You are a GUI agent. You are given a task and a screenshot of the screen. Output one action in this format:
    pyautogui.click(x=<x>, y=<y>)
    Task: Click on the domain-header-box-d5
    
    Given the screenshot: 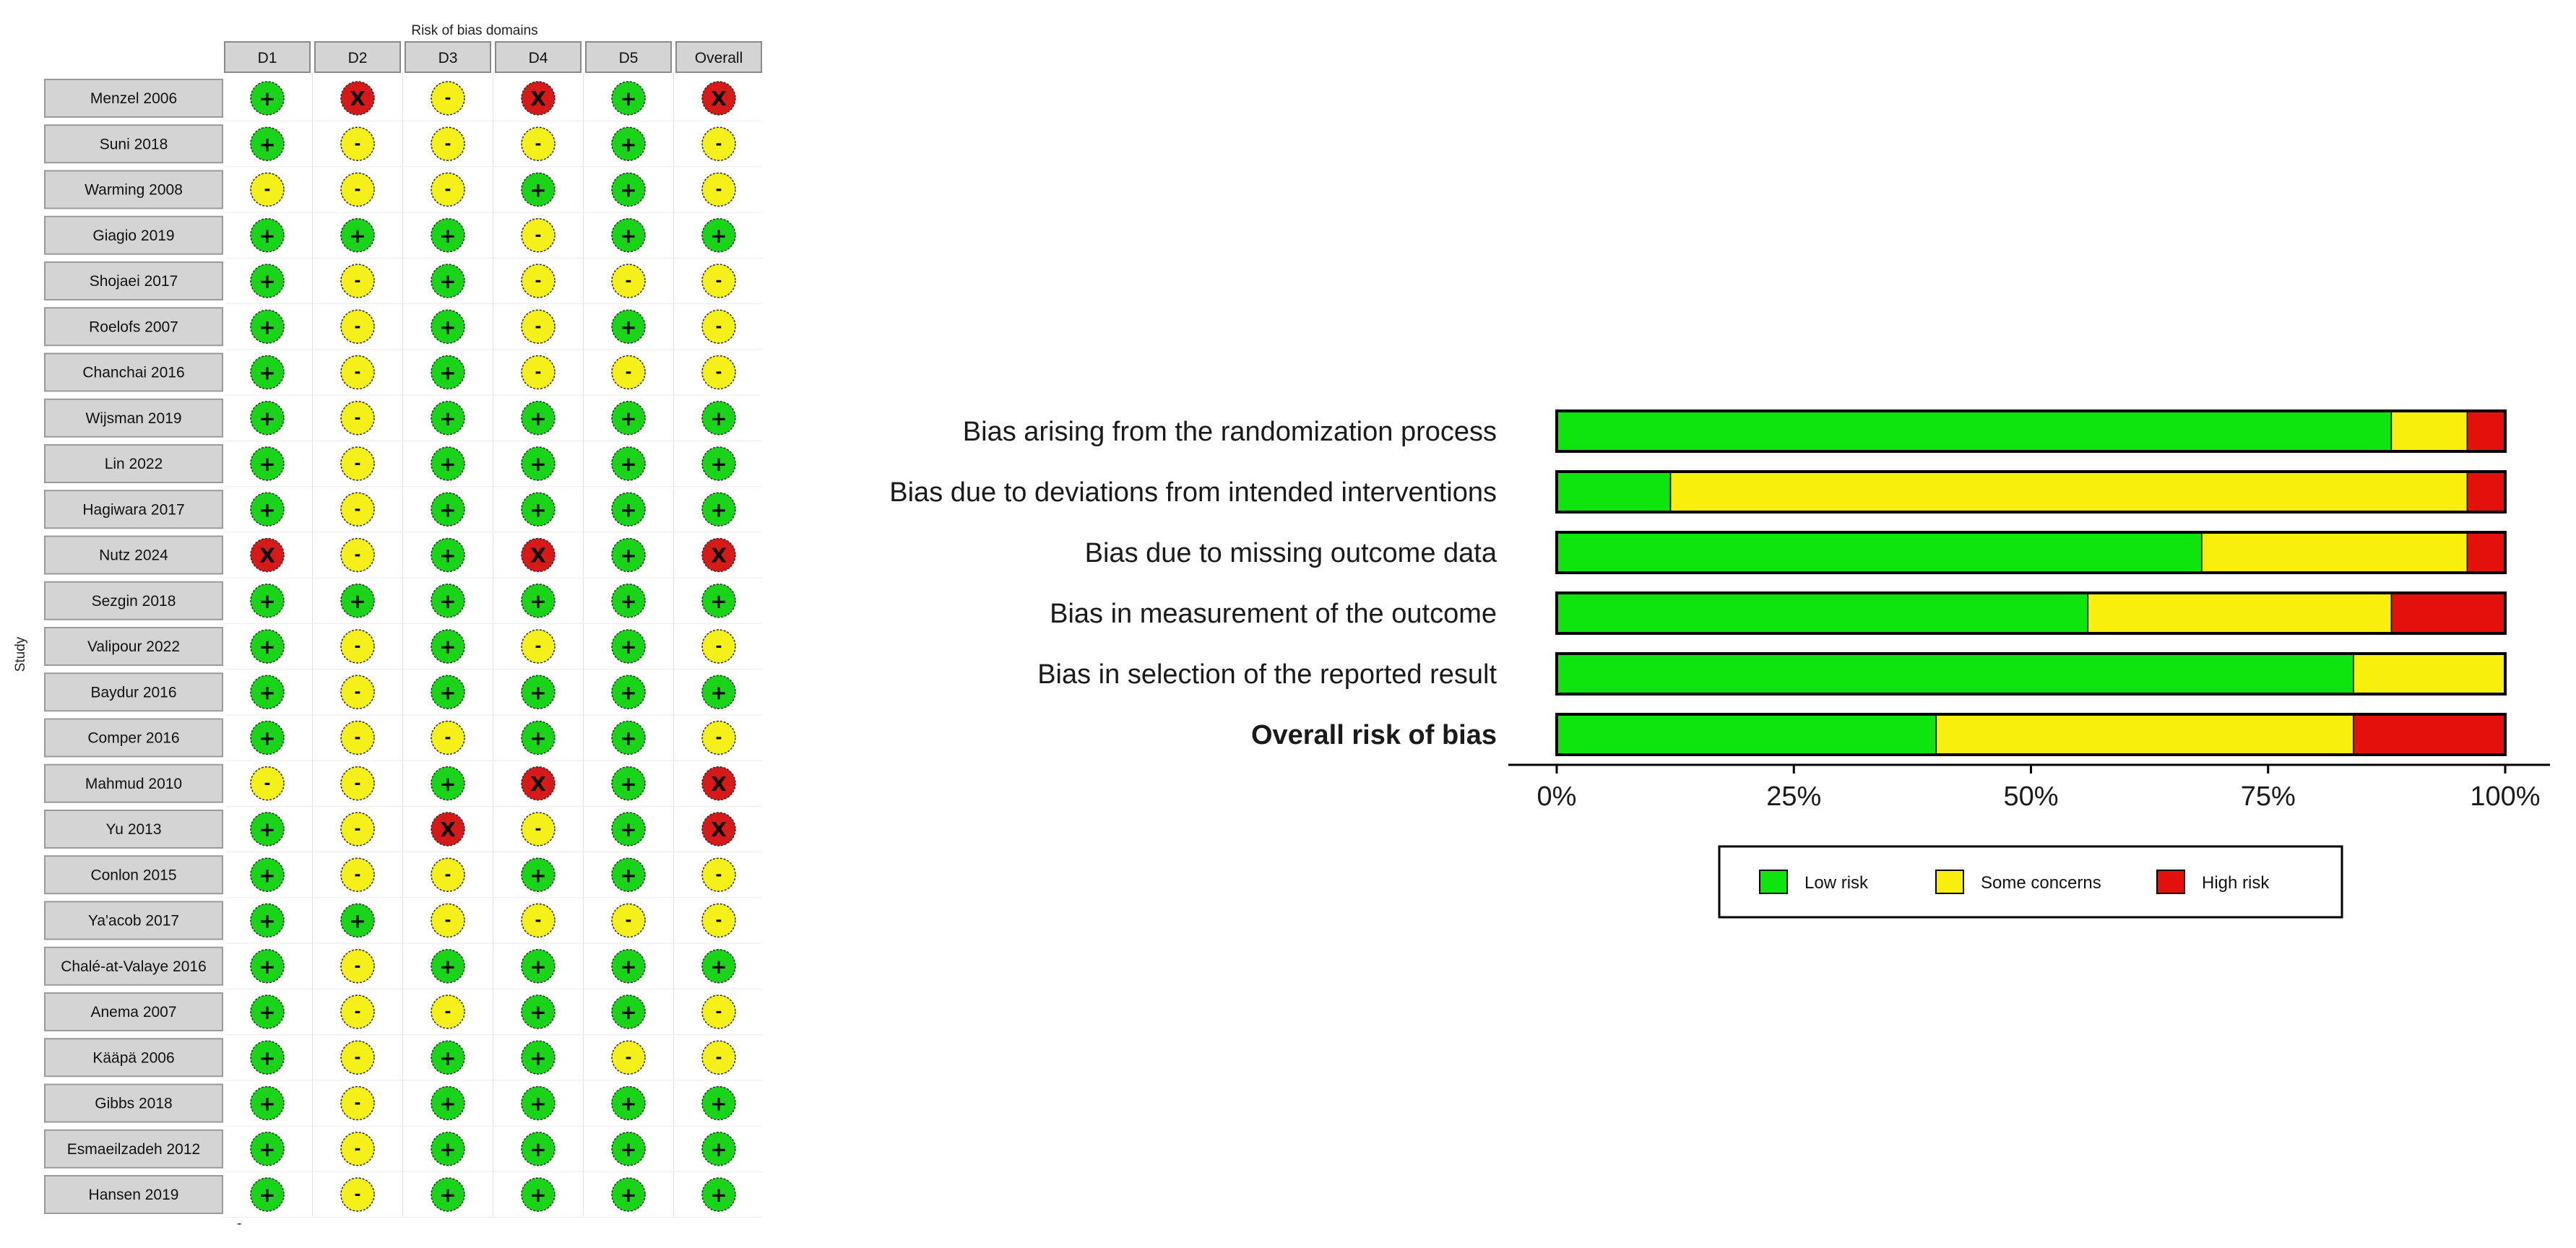 What is the action you would take?
    pyautogui.click(x=629, y=57)
    